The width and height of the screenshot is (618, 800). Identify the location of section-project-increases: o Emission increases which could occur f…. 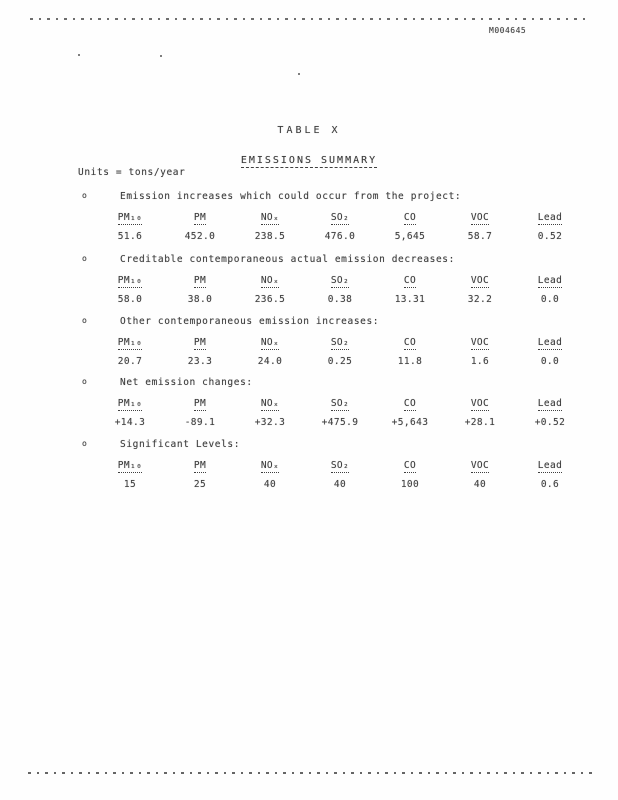
(309, 222).